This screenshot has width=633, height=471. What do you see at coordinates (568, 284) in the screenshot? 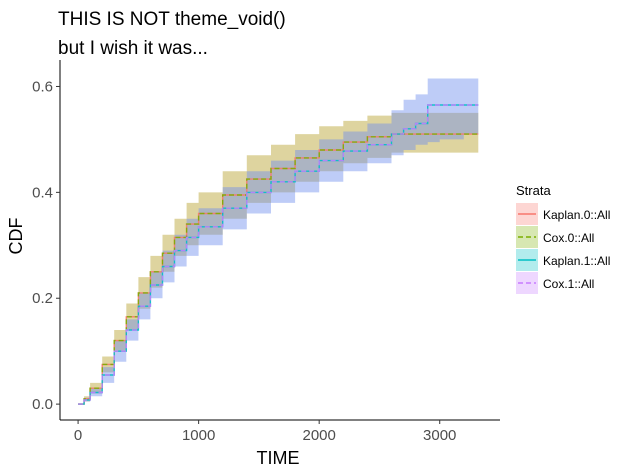
I see `legend-label: Cox.1::All` at bounding box center [568, 284].